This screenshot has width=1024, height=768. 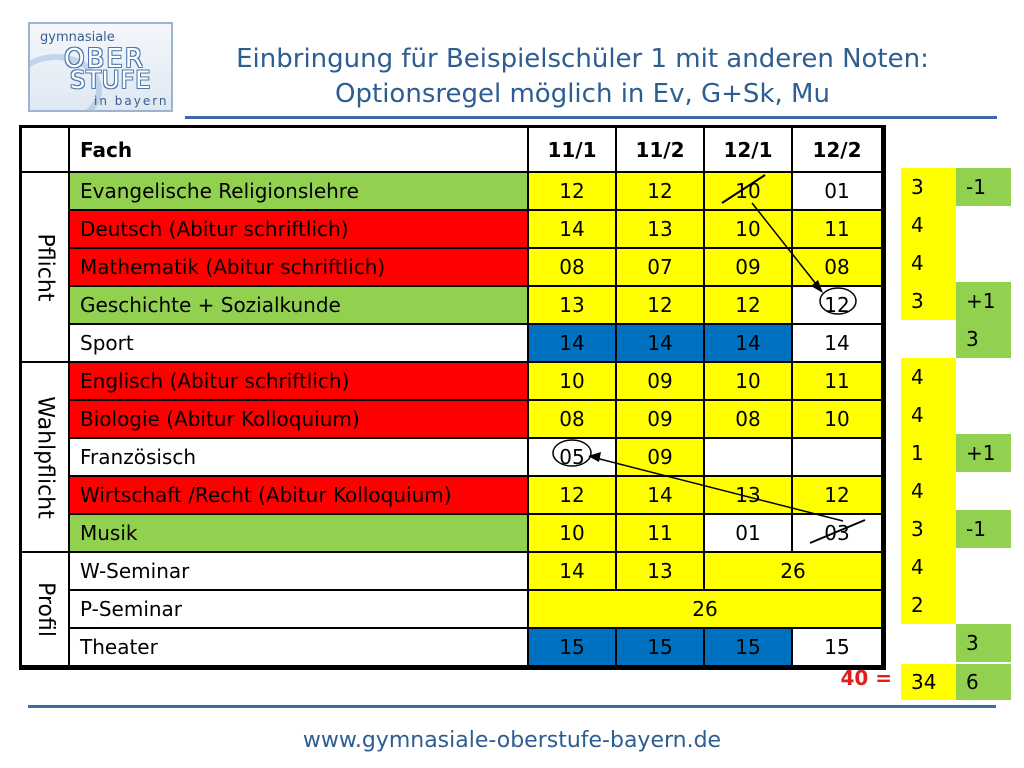 I want to click on arrow-ev-to-gsk, so click(x=786, y=246).